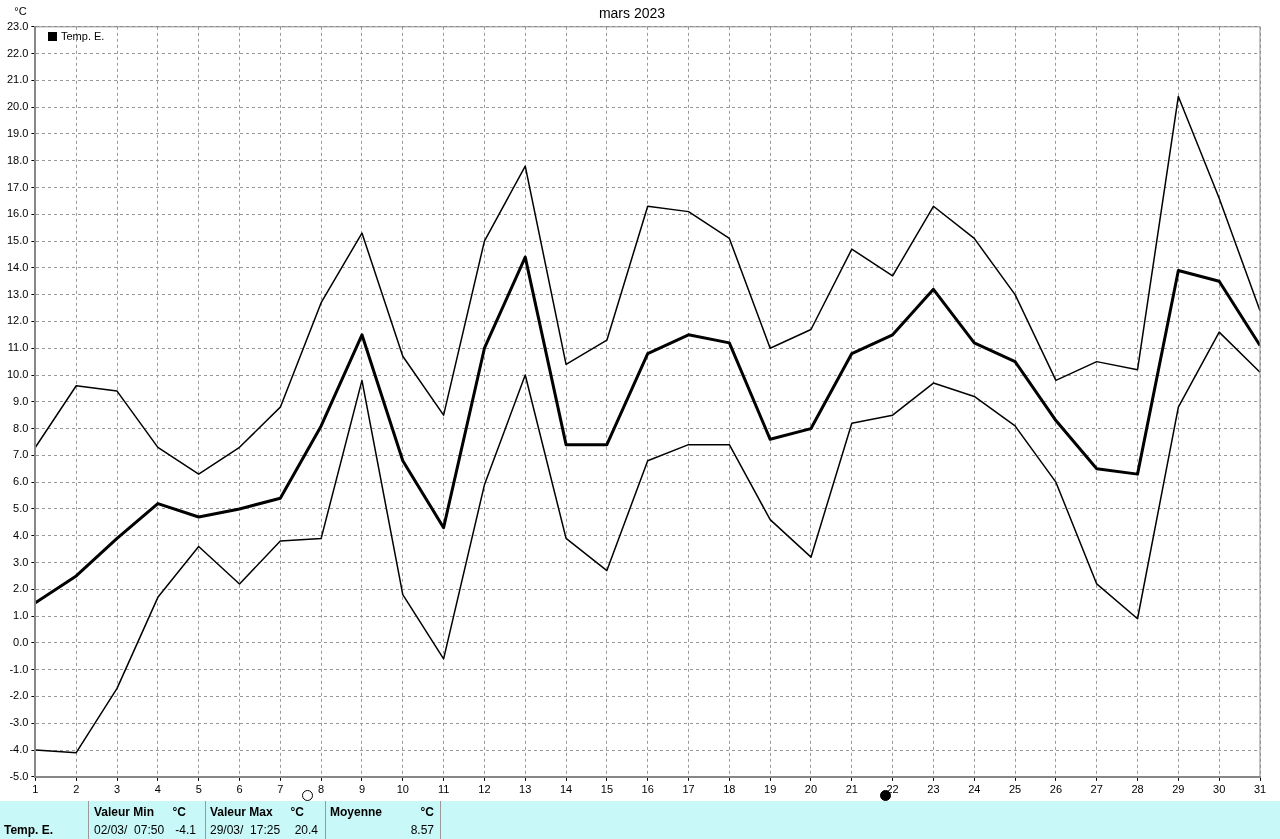 This screenshot has width=1280, height=839. Describe the element at coordinates (362, 789) in the screenshot. I see `x-tick-label: 9` at that location.